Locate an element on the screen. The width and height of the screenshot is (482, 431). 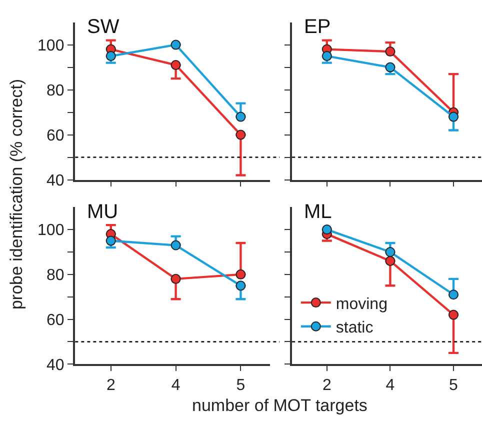
y-axis-title: probe identification (% correct) is located at coordinates (16, 194).